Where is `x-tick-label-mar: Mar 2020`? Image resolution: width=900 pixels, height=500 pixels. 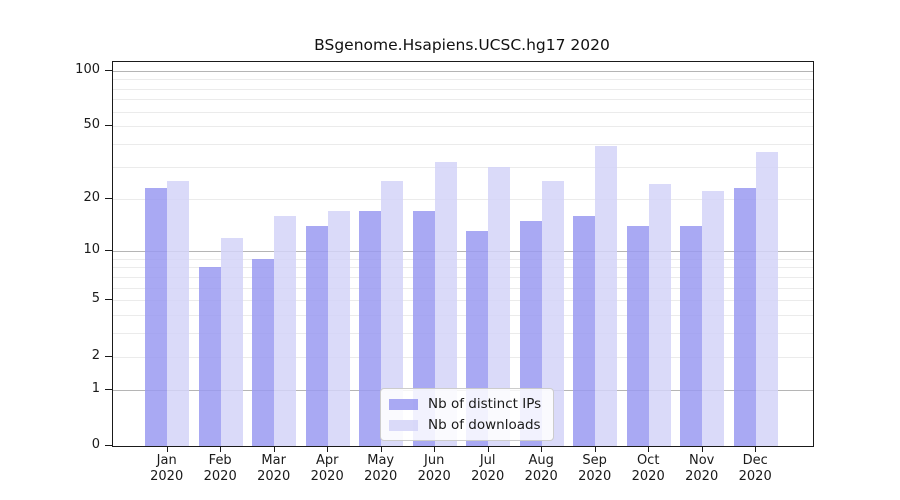 x-tick-label-mar: Mar 2020 is located at coordinates (274, 469).